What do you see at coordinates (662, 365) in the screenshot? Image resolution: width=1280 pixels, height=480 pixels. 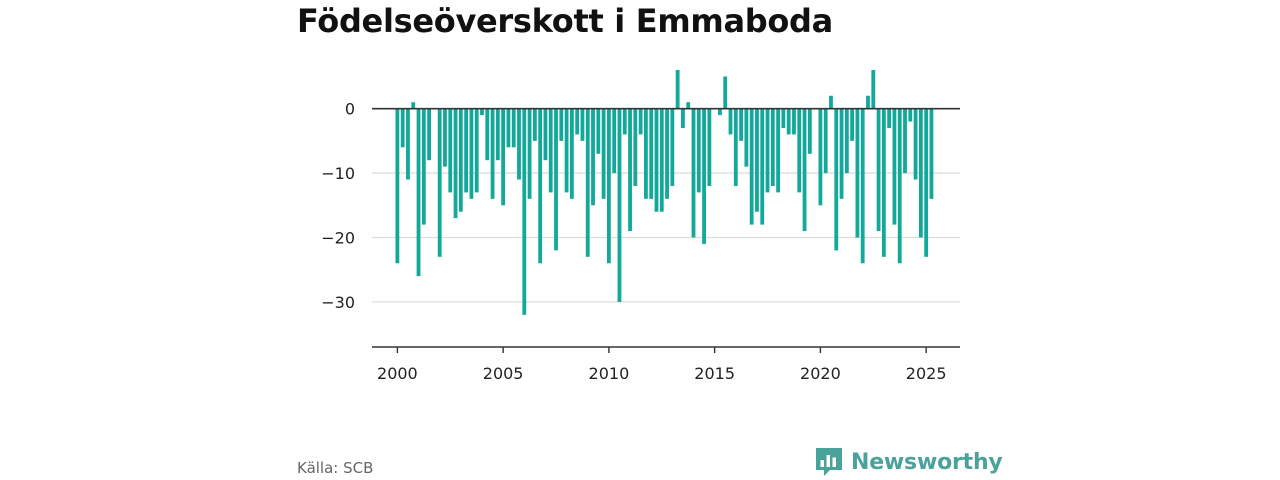 I see `x-axis-ticks: 2000 2005 2010 2015 2020 2025` at bounding box center [662, 365].